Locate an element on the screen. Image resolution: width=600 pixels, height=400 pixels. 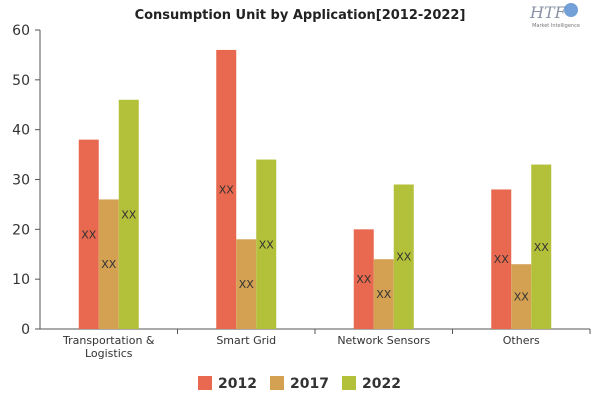
y-tick-label: 40 is located at coordinates (21, 131).